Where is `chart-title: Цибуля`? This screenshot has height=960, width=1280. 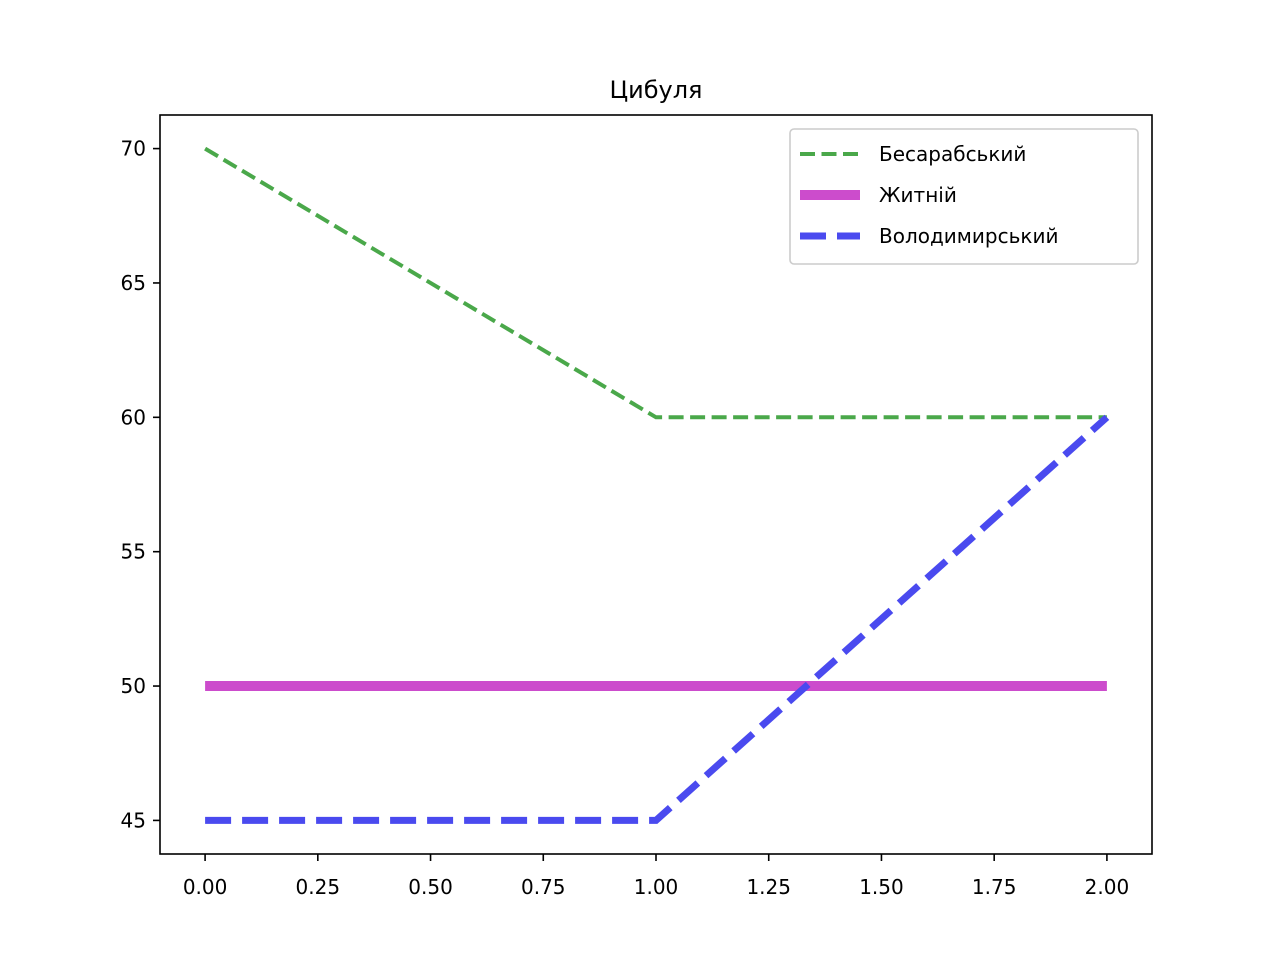
chart-title: Цибуля is located at coordinates (655, 90).